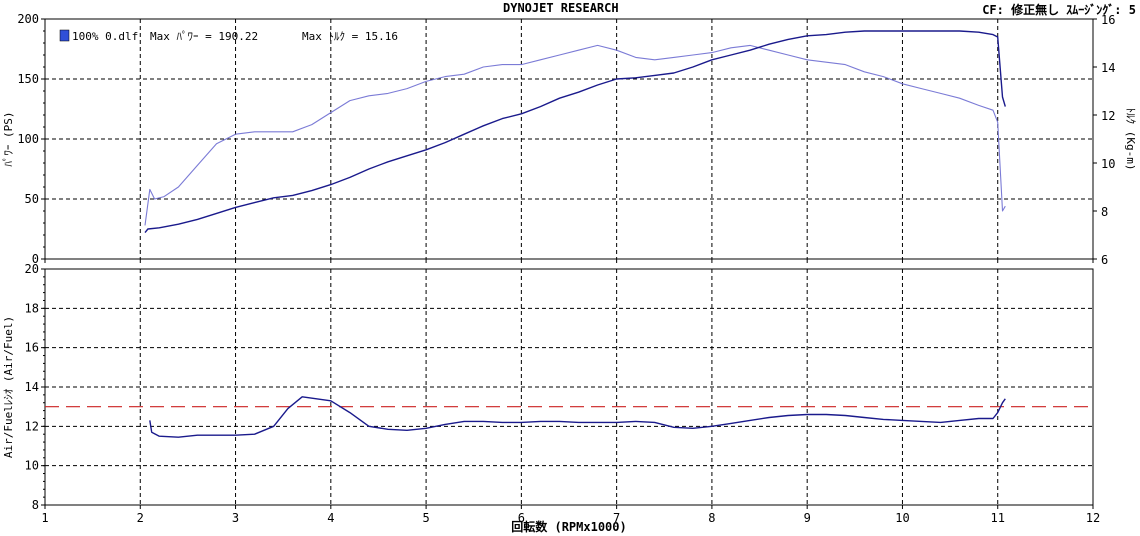 The image size is (1140, 536). I want to click on y2-tick-label: 6, so click(1104, 260).